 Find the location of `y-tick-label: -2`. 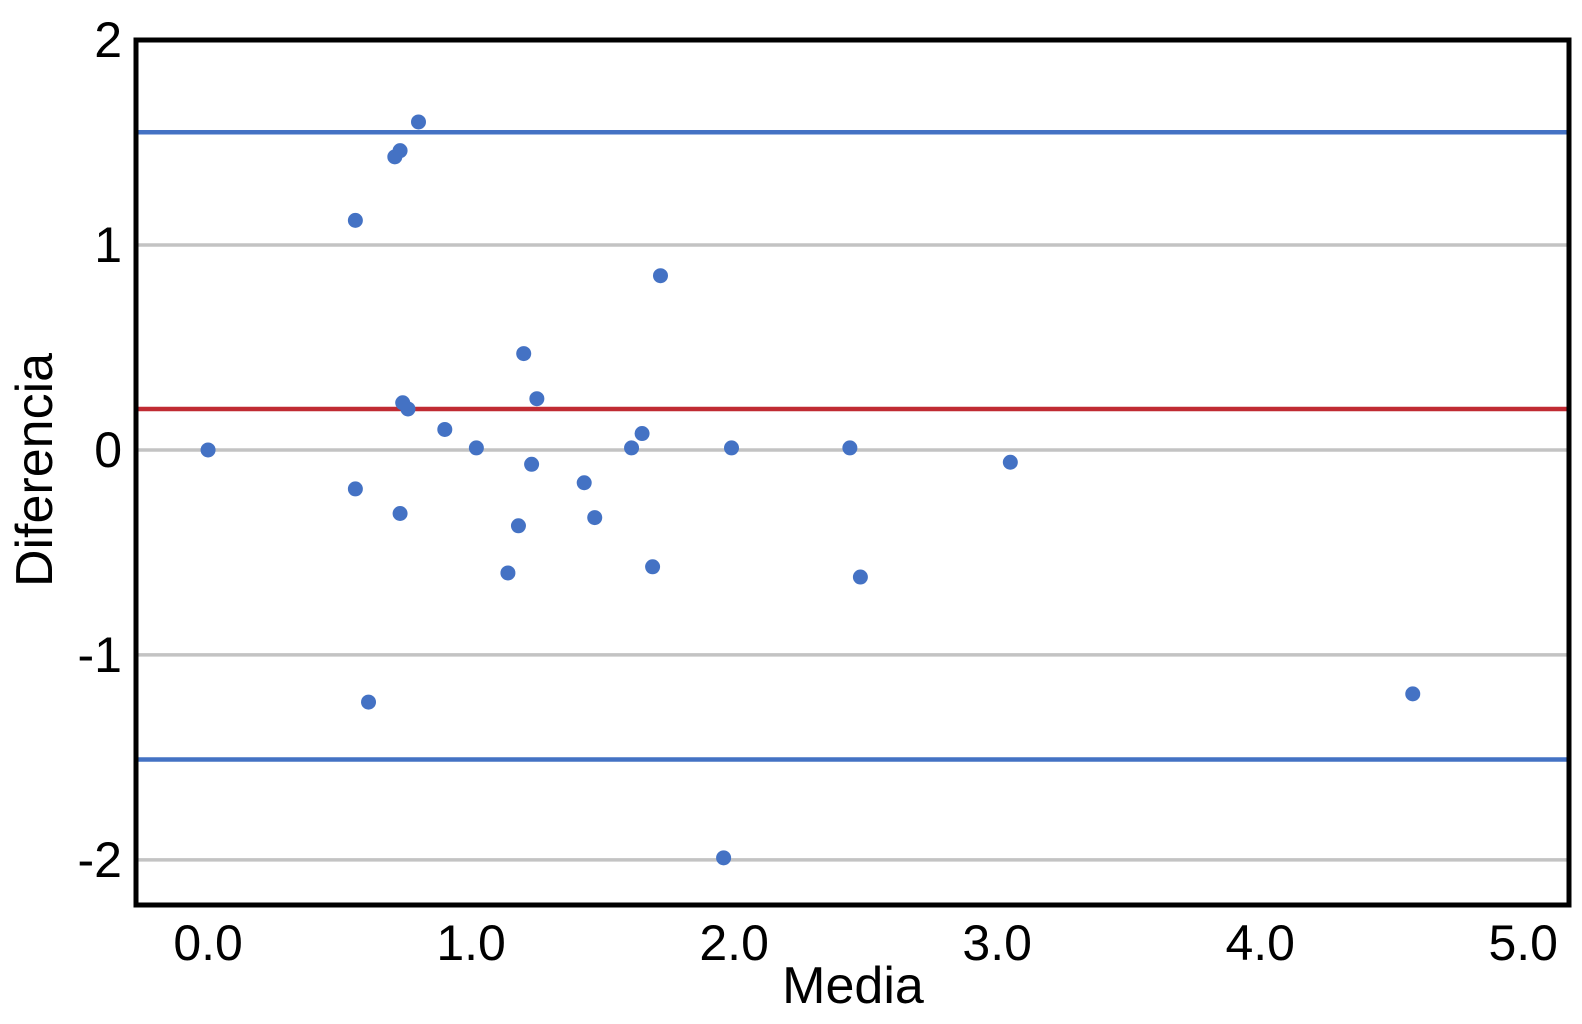

y-tick-label: -2 is located at coordinates (100, 860).